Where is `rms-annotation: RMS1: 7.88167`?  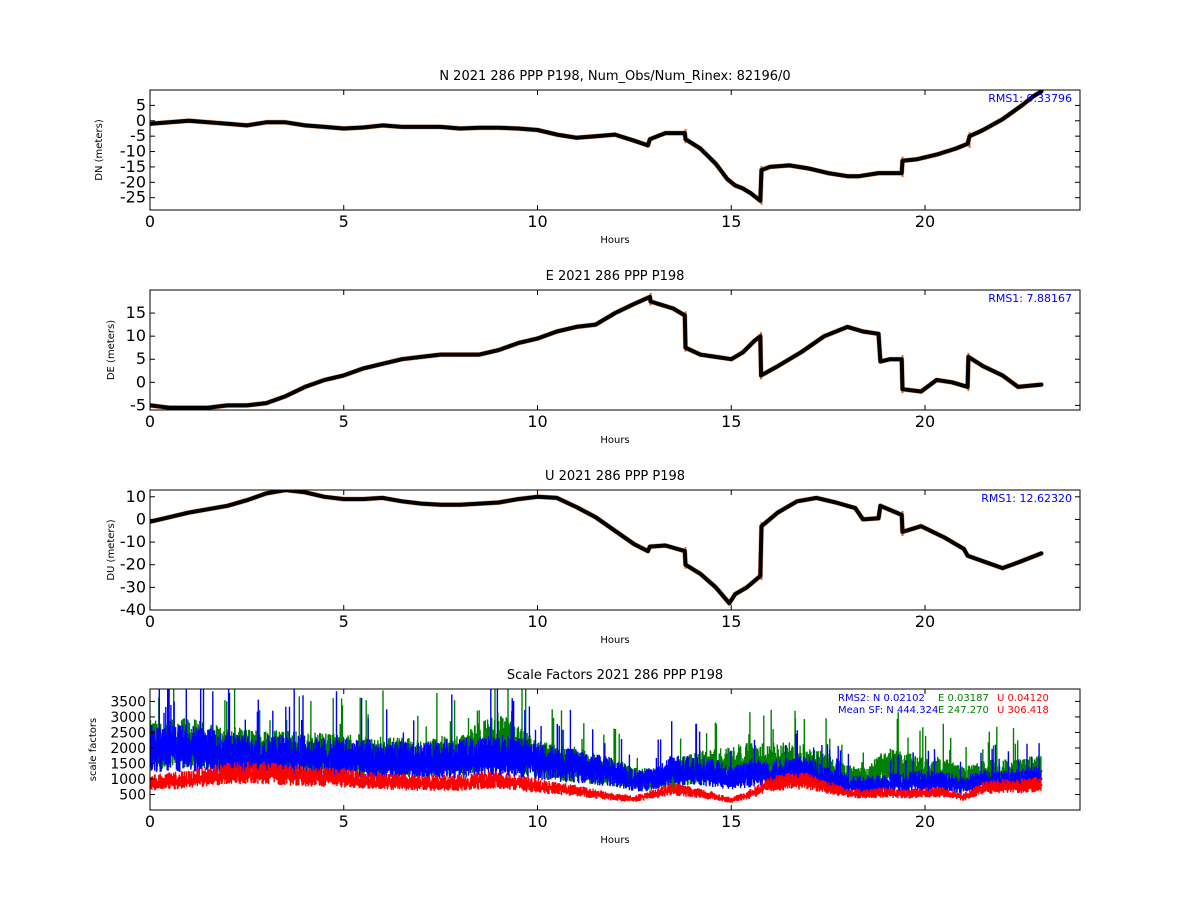 rms-annotation: RMS1: 7.88167 is located at coordinates (1030, 298).